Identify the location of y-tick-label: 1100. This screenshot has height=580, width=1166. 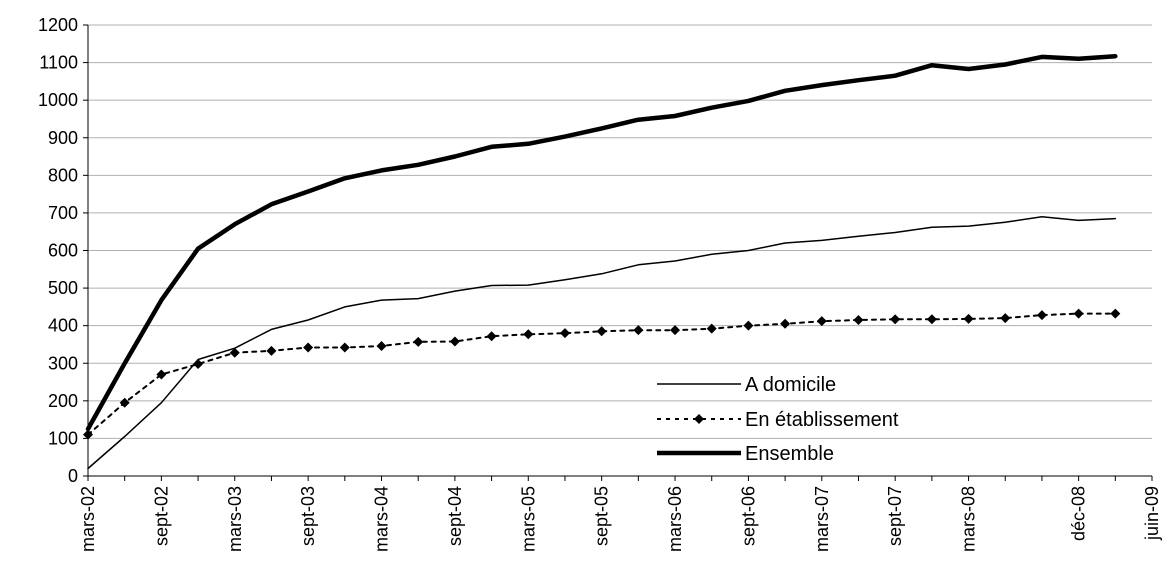
(58, 63).